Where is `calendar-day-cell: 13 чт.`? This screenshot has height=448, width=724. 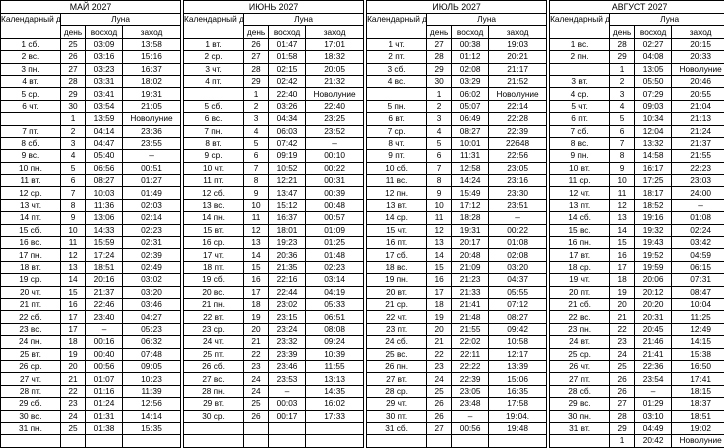 calendar-day-cell: 13 чт. is located at coordinates (30, 205).